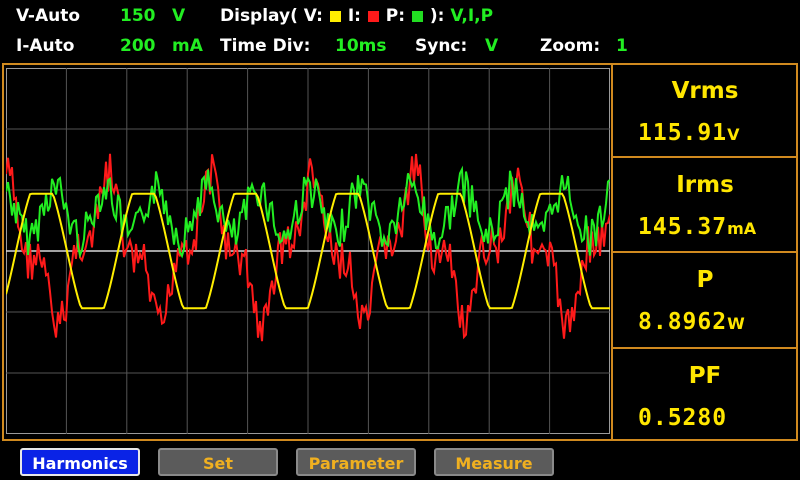  Describe the element at coordinates (373, 16) in the screenshot. I see `current-color-swatch` at that location.